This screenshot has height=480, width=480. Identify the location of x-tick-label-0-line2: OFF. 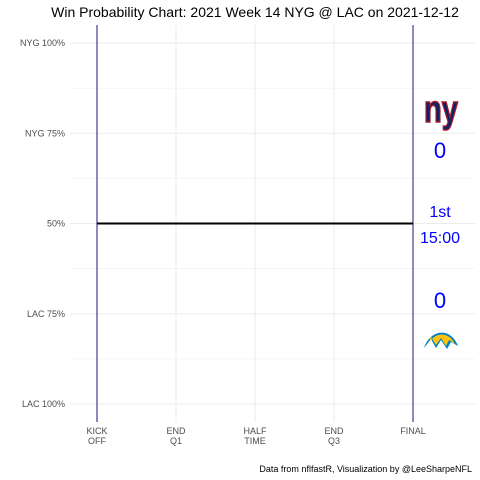
(97, 441).